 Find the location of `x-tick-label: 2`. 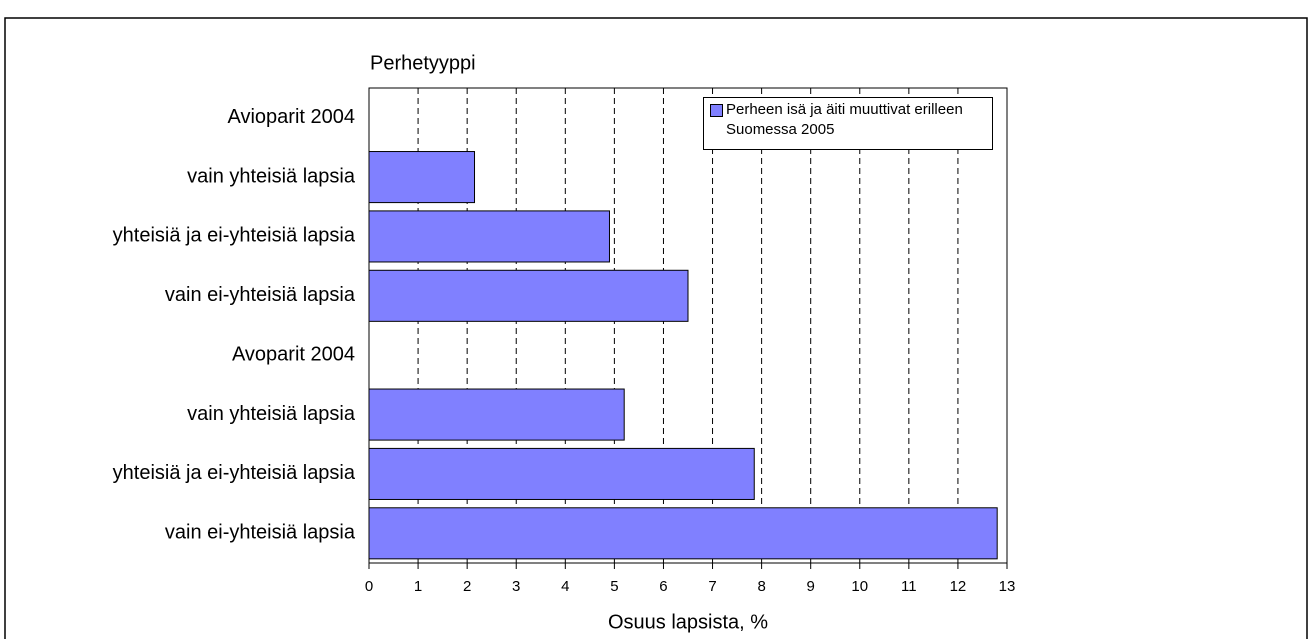

x-tick-label: 2 is located at coordinates (467, 586).